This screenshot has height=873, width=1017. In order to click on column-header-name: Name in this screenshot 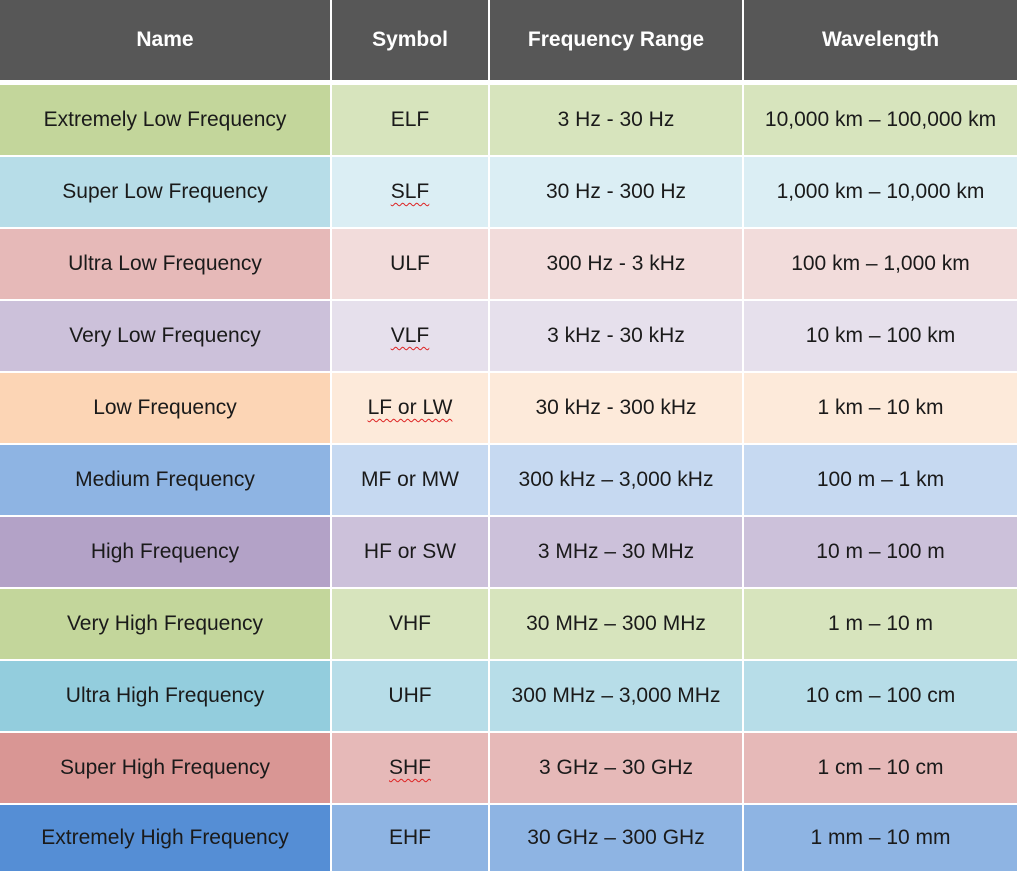, I will do `click(166, 42)`.